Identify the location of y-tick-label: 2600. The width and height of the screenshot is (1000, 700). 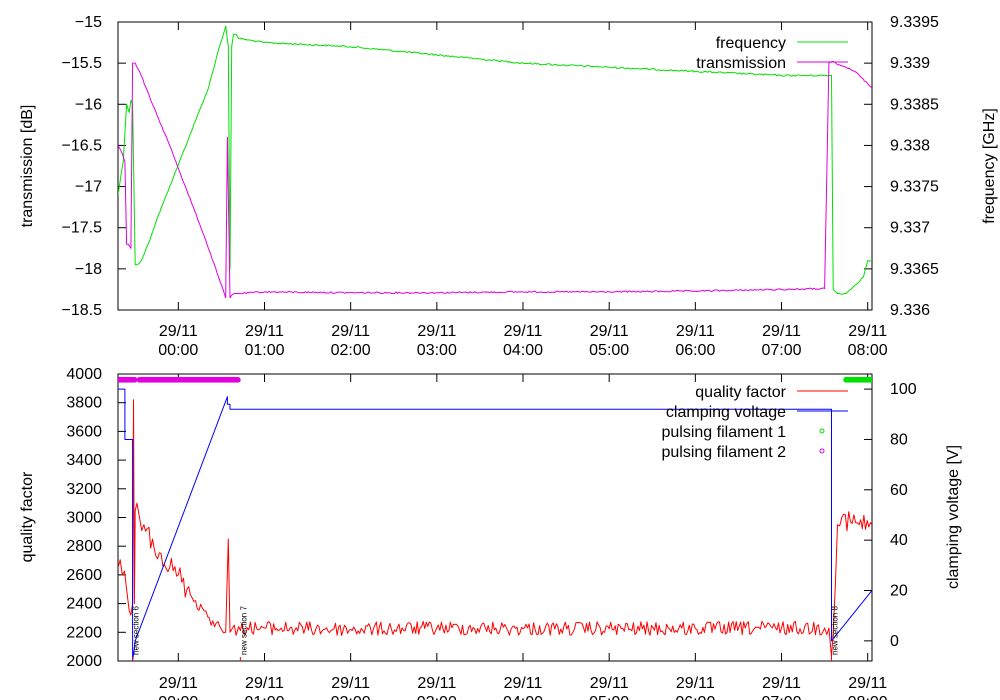
(84, 575).